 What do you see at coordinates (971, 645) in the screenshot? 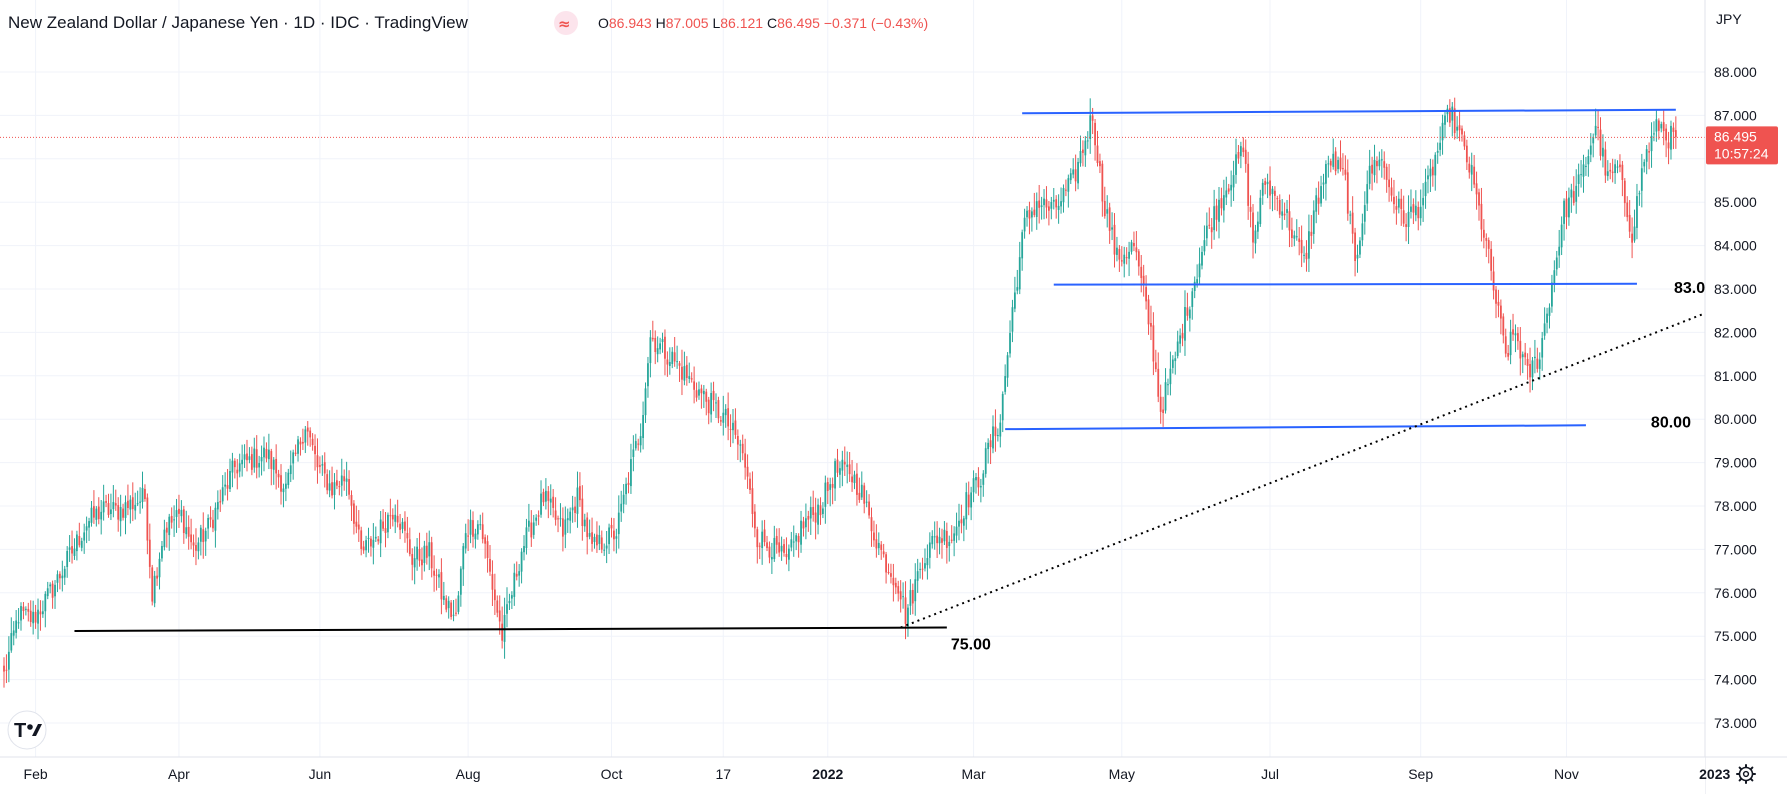
I see `level-label: 75.00` at bounding box center [971, 645].